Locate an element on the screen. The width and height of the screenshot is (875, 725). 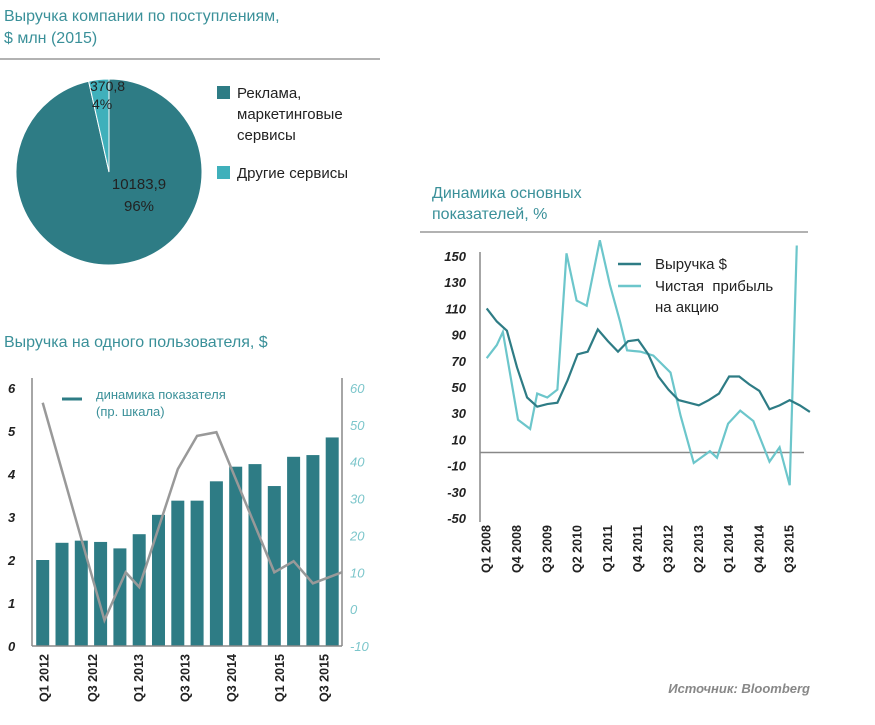
bar-legend-label-2: (пр. шкала) is located at coordinates (130, 411).